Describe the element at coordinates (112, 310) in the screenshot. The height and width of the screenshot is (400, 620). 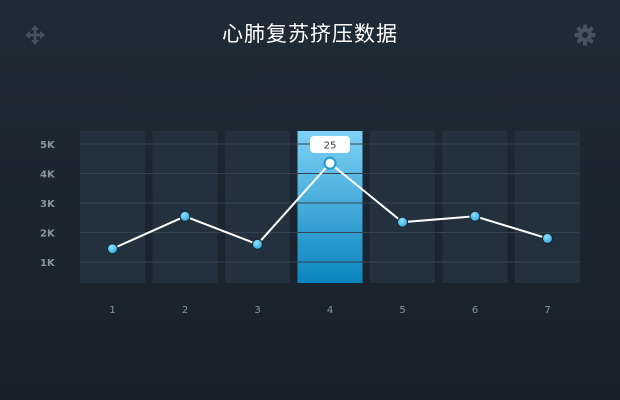
I see `x-tick-label: 1` at that location.